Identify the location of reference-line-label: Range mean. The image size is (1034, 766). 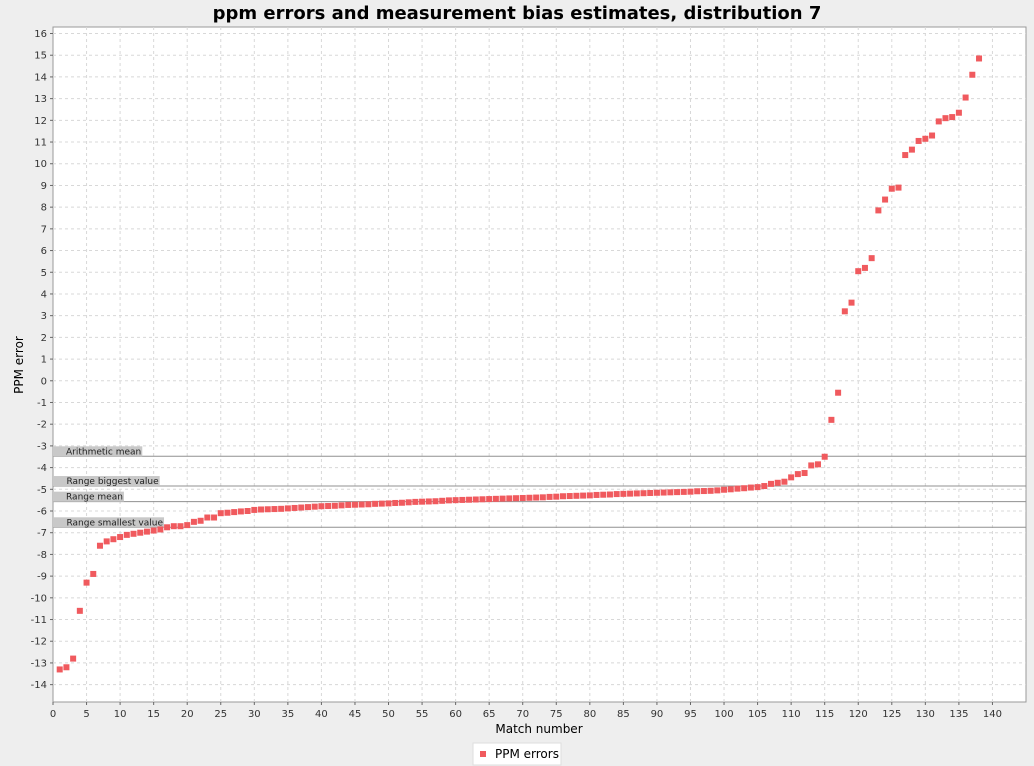
(94, 498).